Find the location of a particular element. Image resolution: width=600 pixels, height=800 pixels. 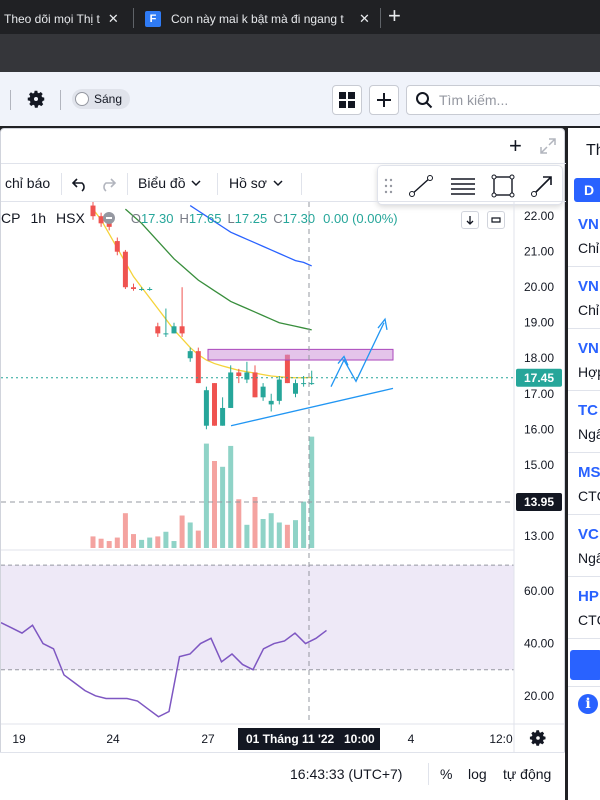

add-panel-button: + is located at coordinates (515, 145).